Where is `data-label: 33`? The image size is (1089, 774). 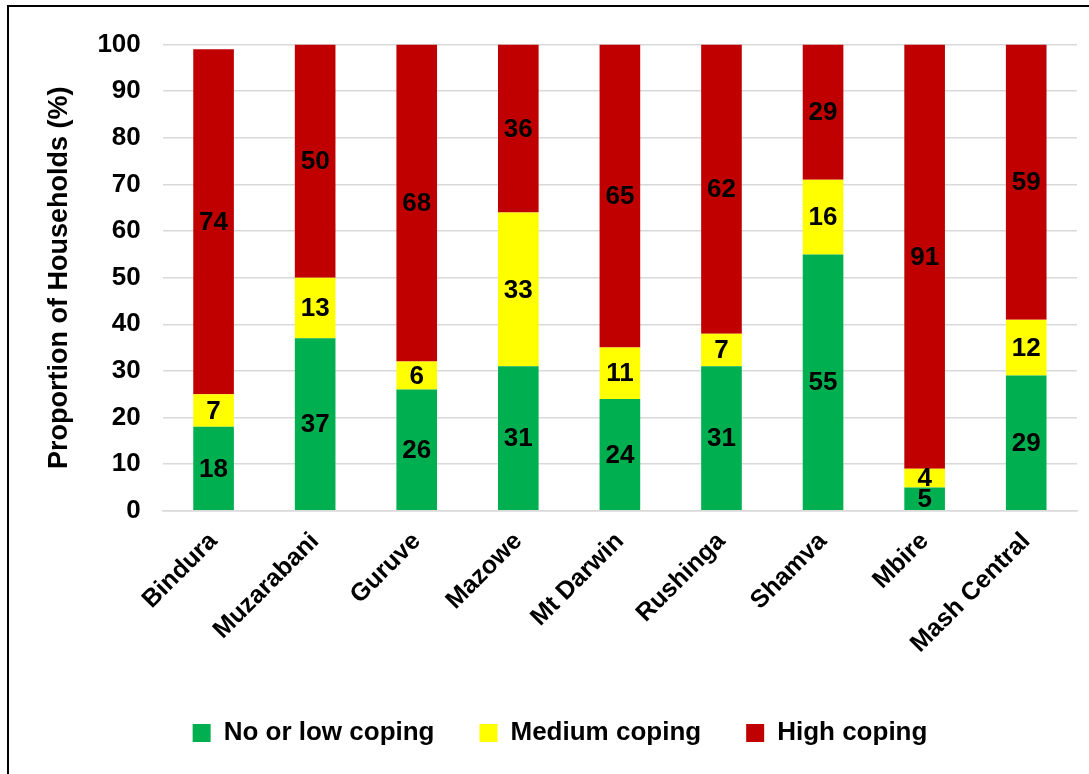 data-label: 33 is located at coordinates (518, 288).